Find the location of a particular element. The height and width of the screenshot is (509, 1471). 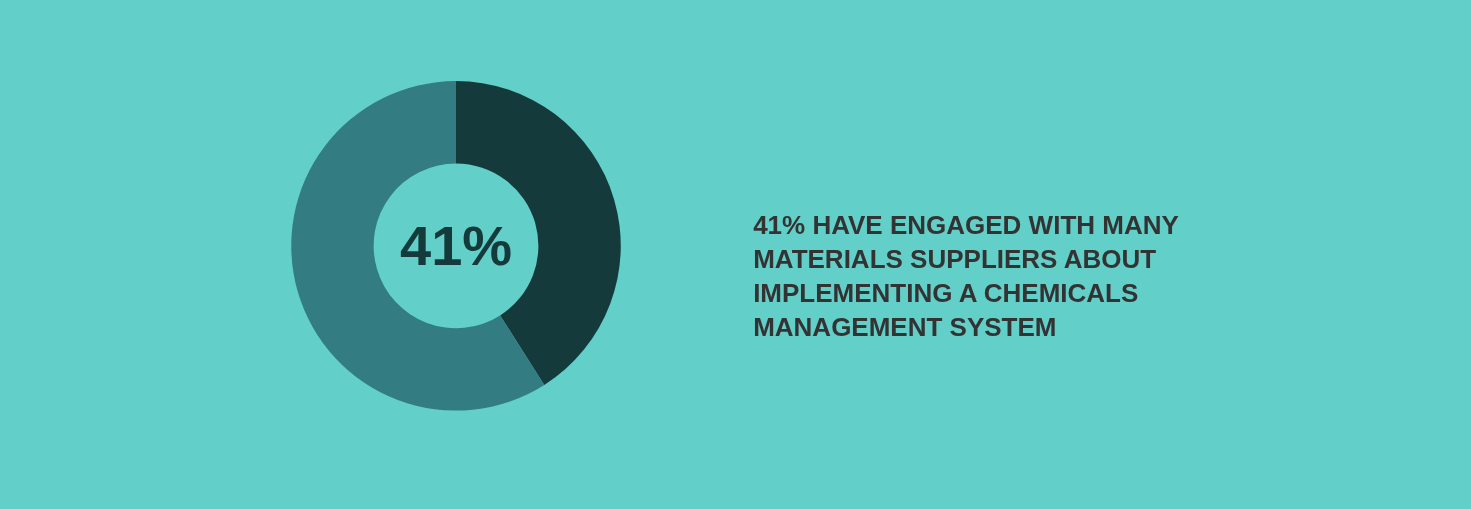

text: 41% HAVE ENGAGED WITH MANY MATERIALS SUPPLIERS ABOUT IMPLEMENTING A CHEMICALS MANAGEMENT SYSTEM is located at coordinates (966, 276).